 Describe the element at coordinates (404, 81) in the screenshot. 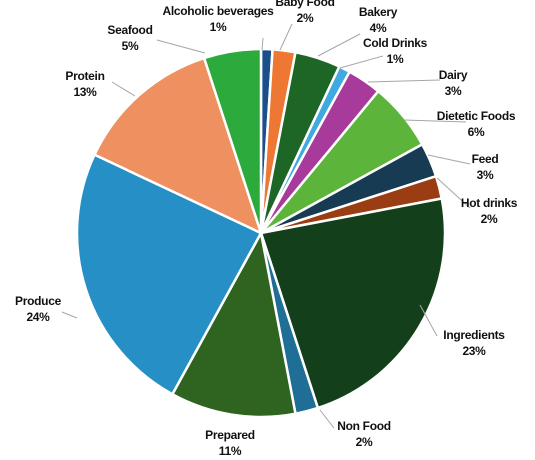

I see `leader-line-dairy` at that location.